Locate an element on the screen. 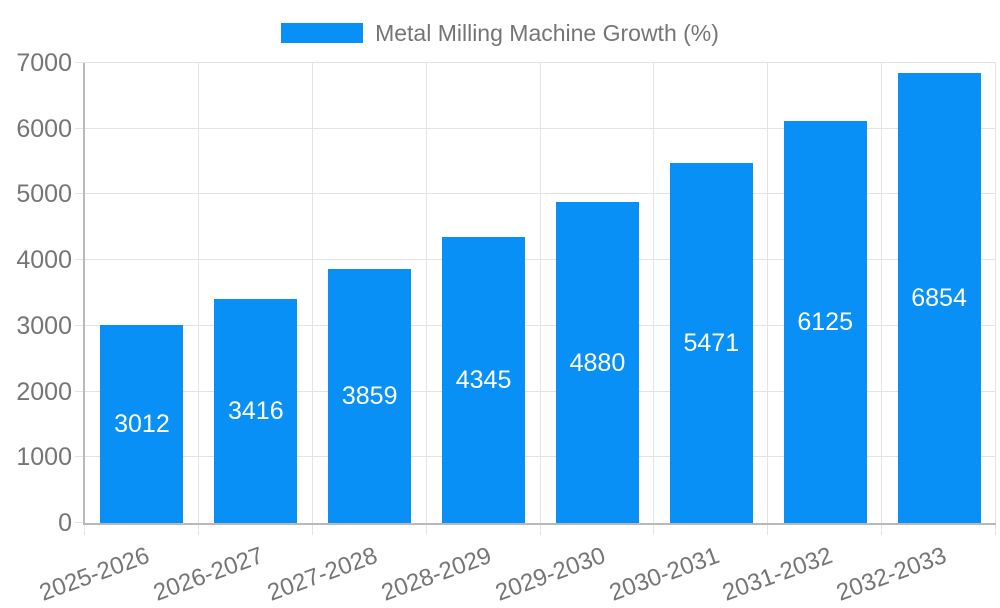 This screenshot has width=1000, height=608. bar-value-label: 4345 is located at coordinates (483, 380).